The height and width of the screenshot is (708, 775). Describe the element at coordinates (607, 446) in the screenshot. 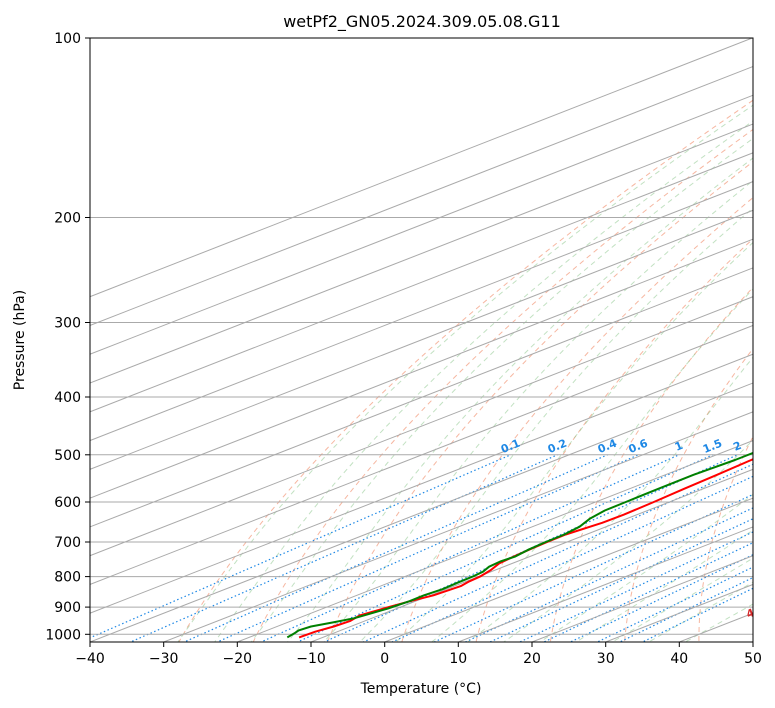

I see `mixing-ratio-label: 0.4` at that location.